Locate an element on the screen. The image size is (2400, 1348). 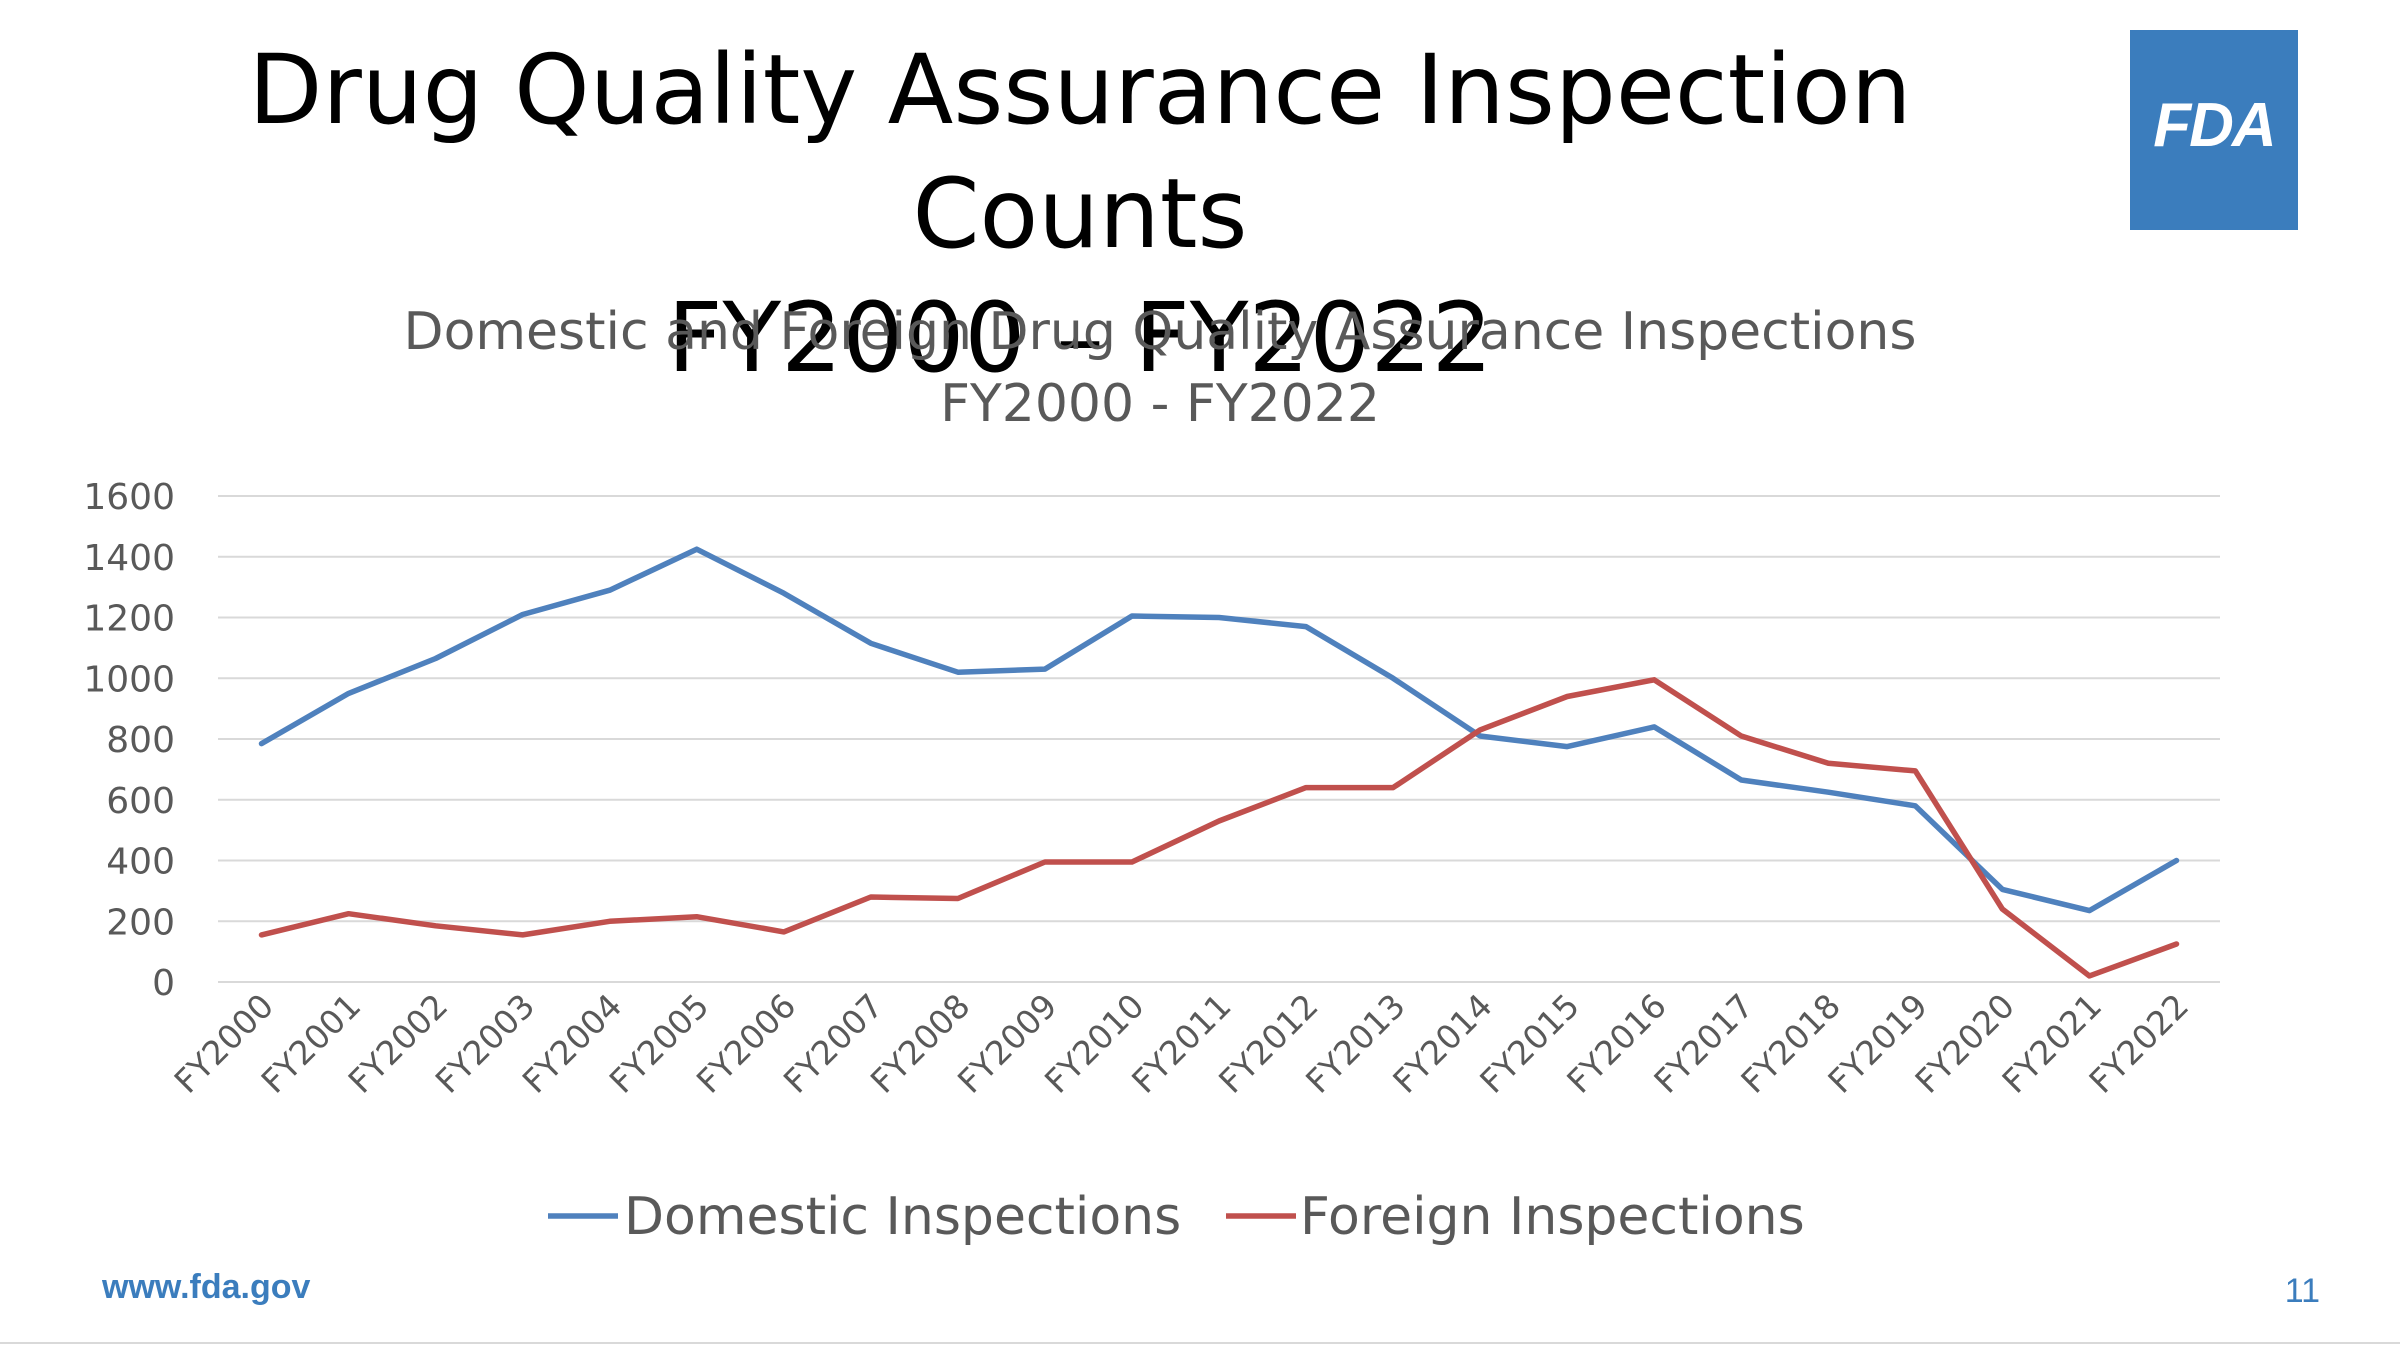
y-tick-label: 1200 is located at coordinates (129, 619).